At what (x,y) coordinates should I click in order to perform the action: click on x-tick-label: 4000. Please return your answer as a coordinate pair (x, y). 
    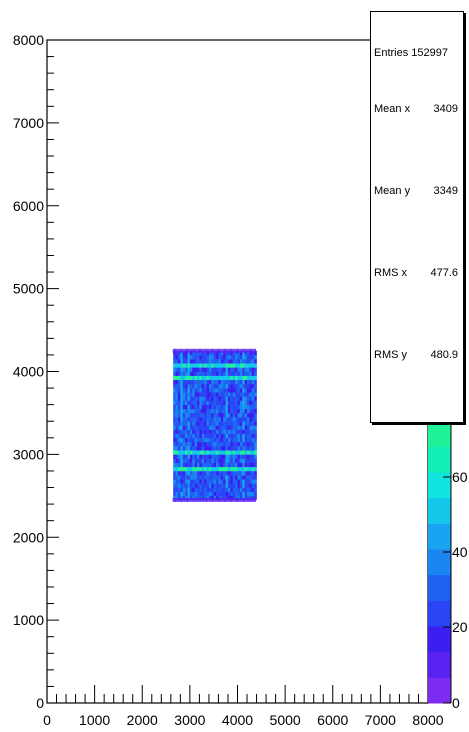
    Looking at the image, I should click on (237, 720).